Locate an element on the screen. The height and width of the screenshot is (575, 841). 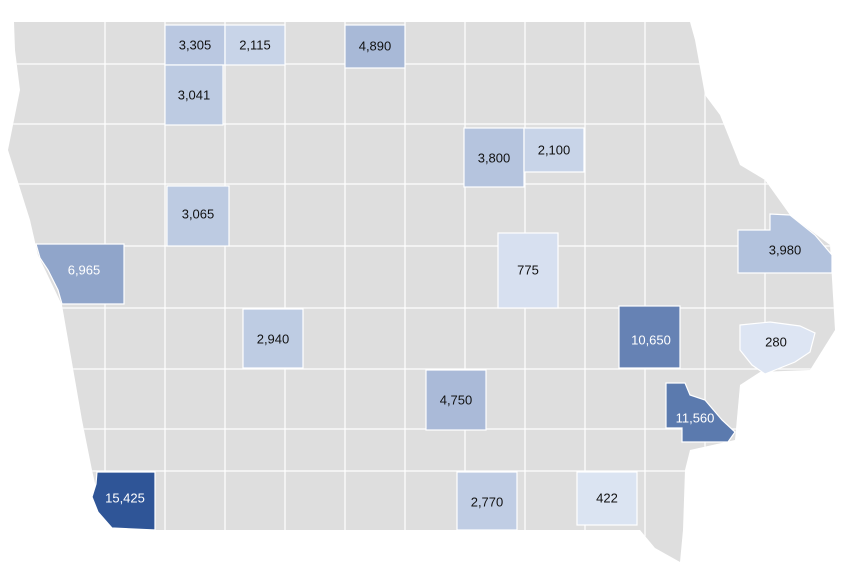
county-label: 15,425 is located at coordinates (125, 497).